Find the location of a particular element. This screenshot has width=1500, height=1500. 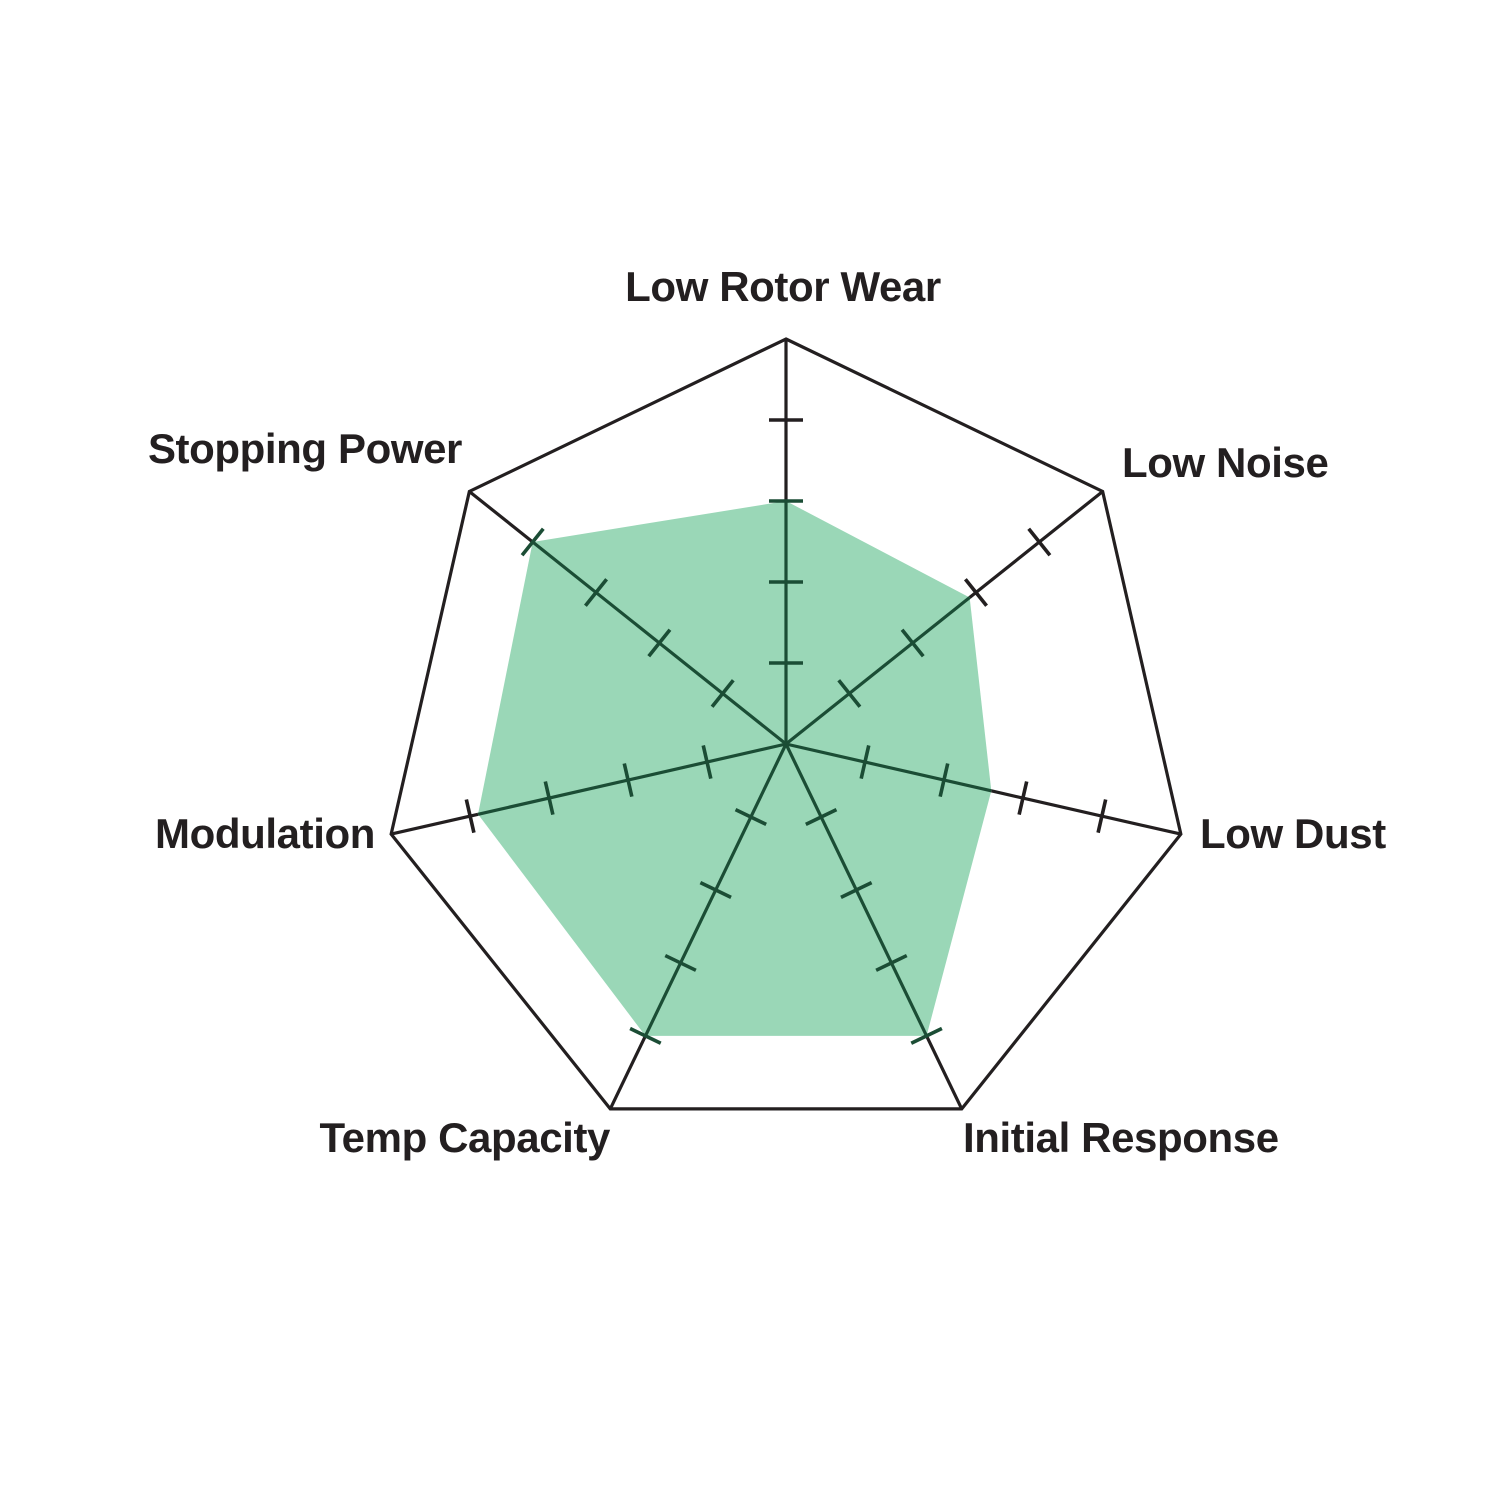

radar-axis-ticks-over-fill-group is located at coordinates (735, 772).